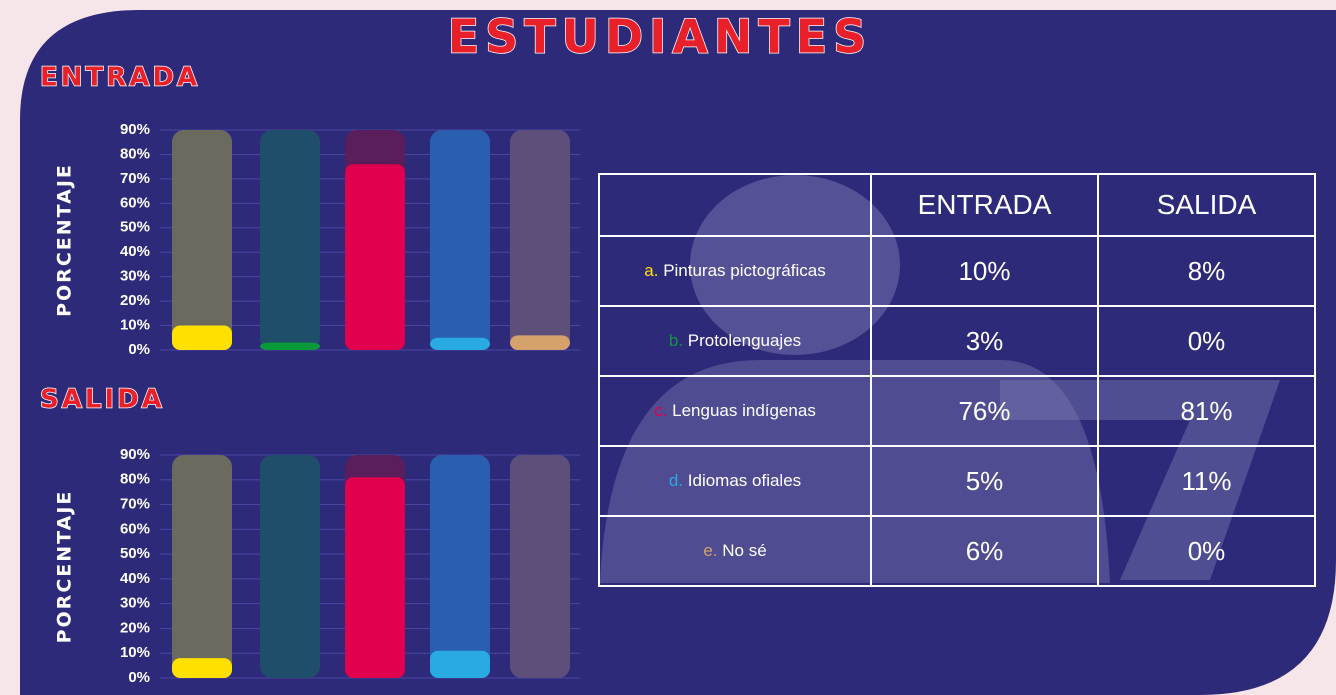 This screenshot has height=695, width=1336. Describe the element at coordinates (984, 271) in the screenshot. I see `entrada-cell: 10%` at that location.